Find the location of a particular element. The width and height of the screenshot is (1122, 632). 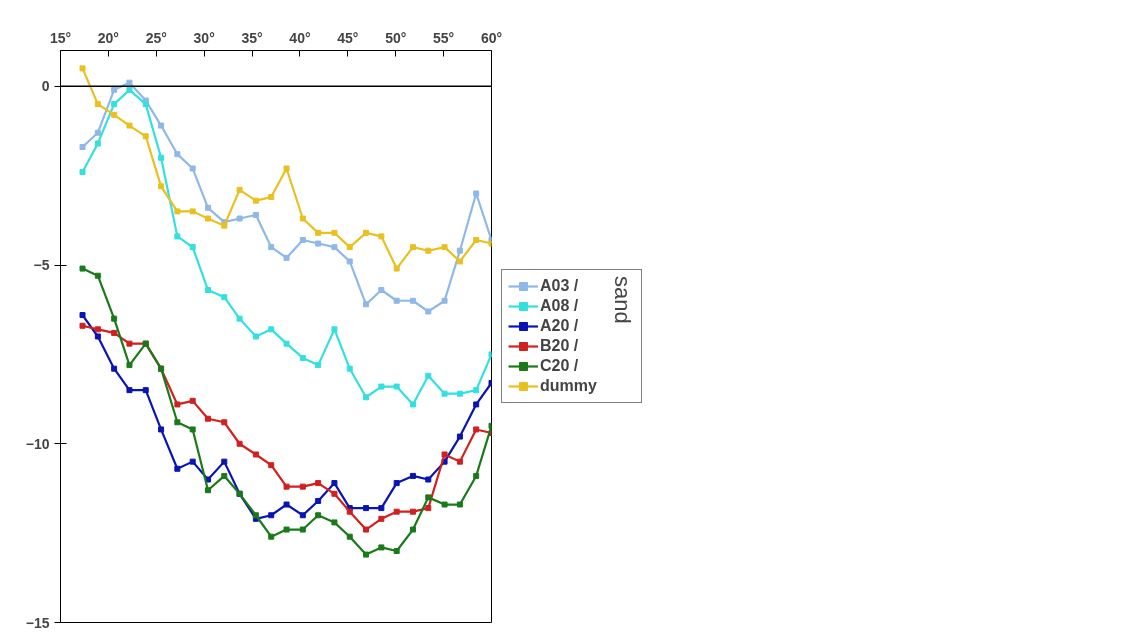

legend-label: A08 / is located at coordinates (559, 306).